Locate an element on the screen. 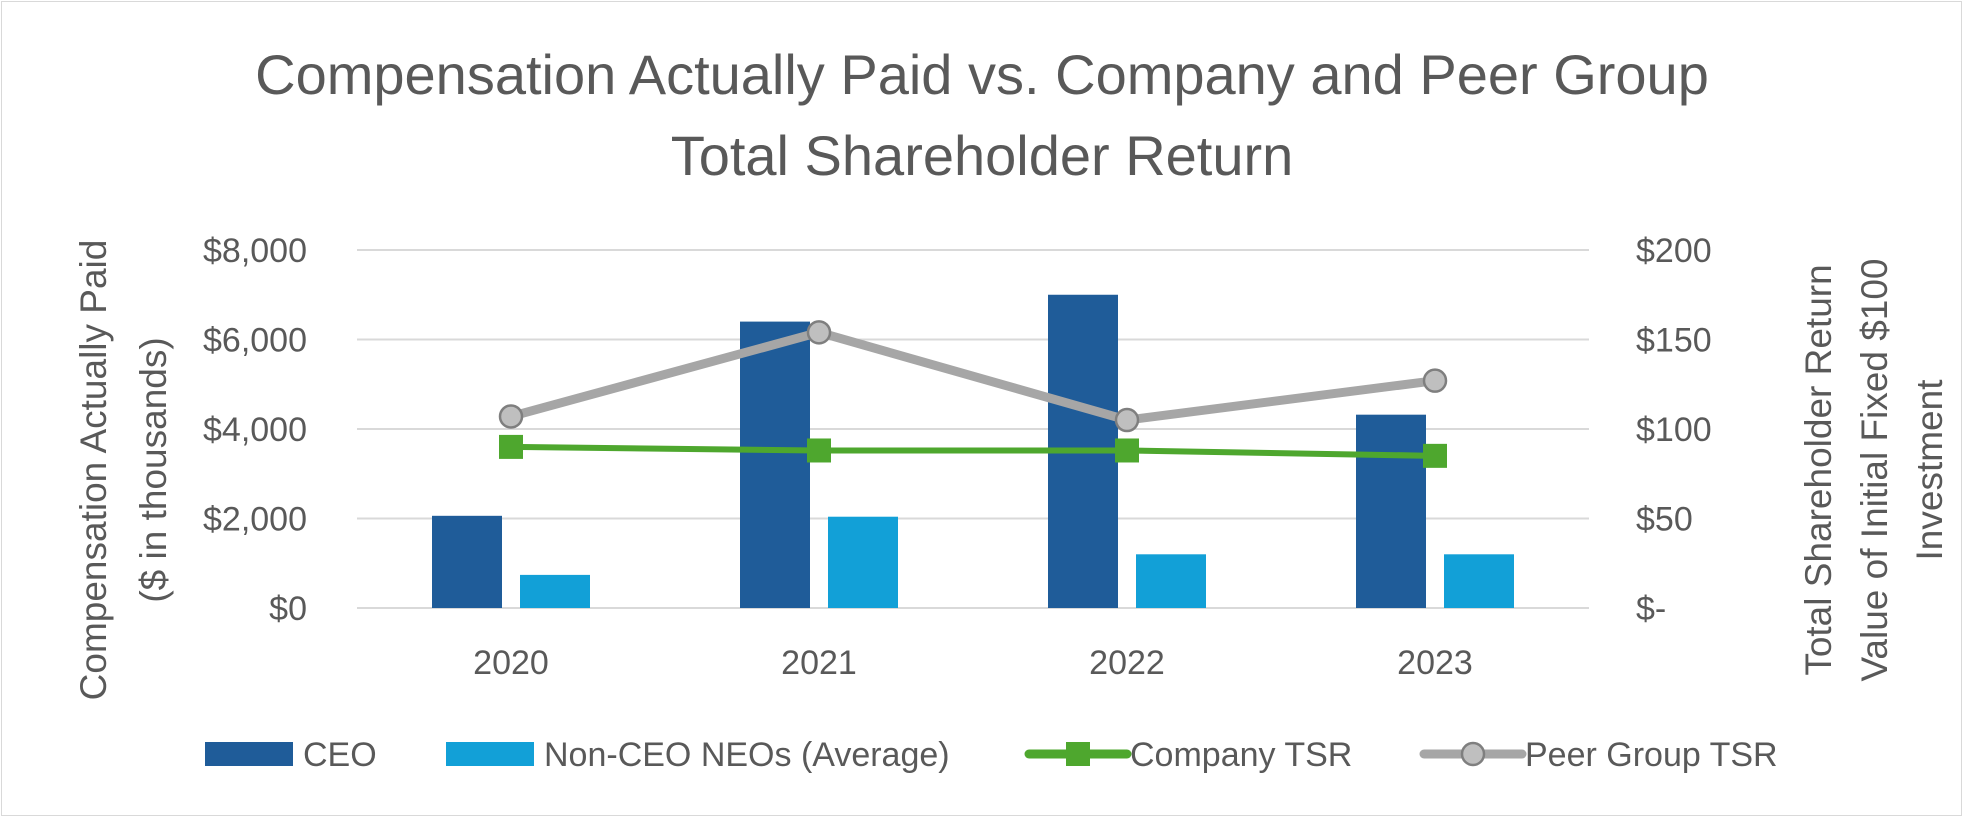 This screenshot has width=1965, height=822. left-tick-label: $6,000 is located at coordinates (255, 341).